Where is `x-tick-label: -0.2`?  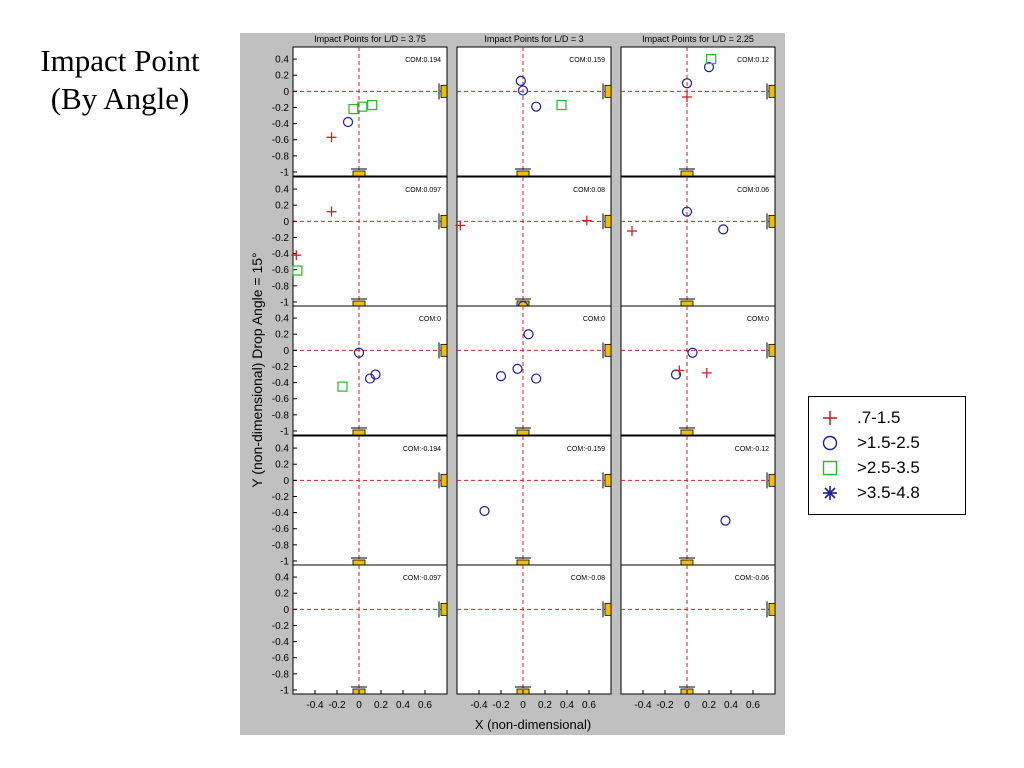
x-tick-label: -0.2 is located at coordinates (501, 705).